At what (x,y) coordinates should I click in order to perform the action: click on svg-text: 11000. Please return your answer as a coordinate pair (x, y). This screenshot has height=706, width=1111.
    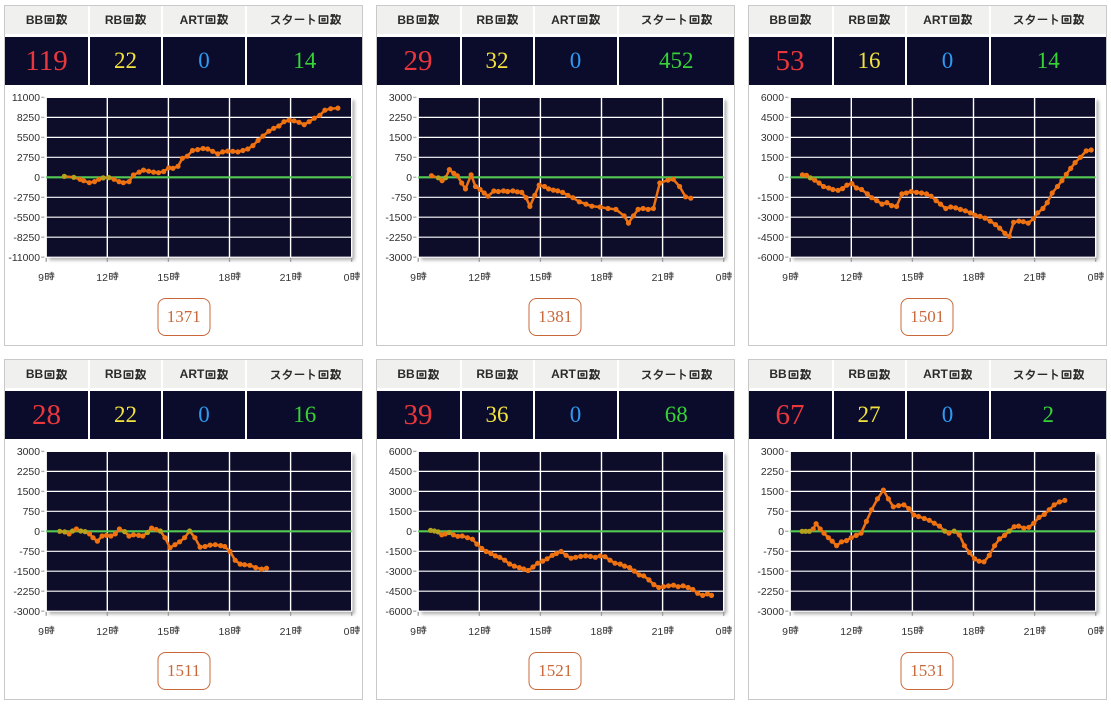
    Looking at the image, I should click on (26, 98).